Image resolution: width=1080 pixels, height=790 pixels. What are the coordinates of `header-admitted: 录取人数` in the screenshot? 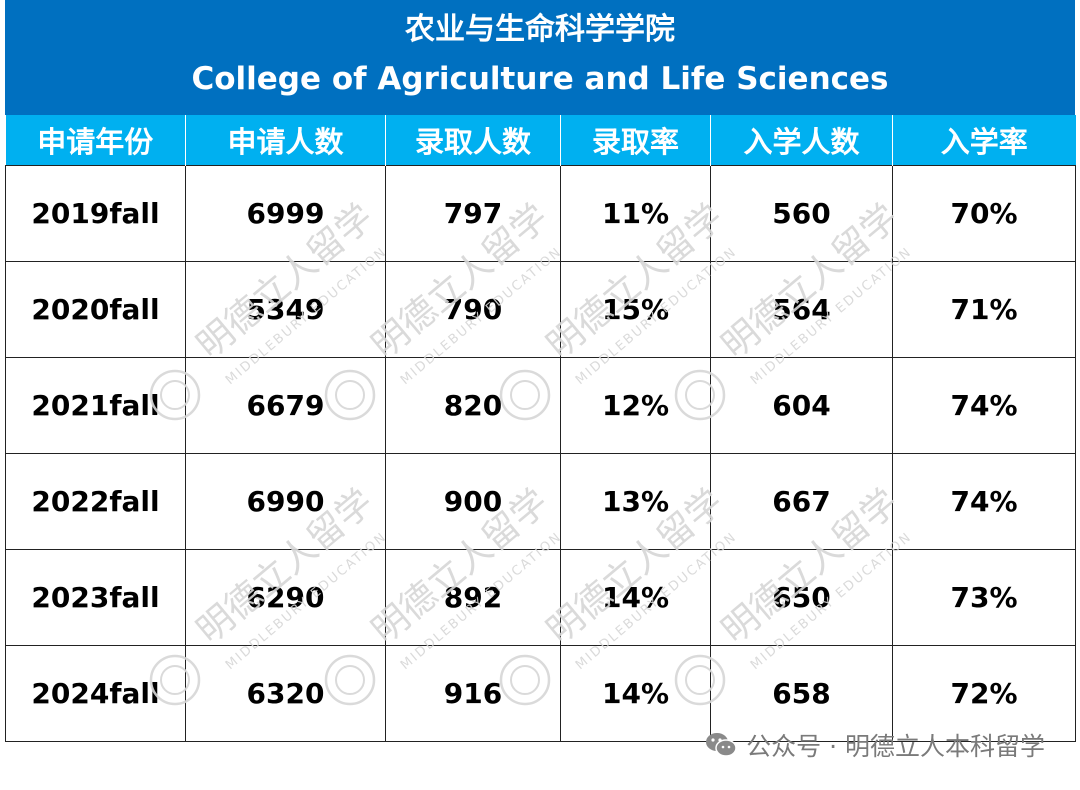 It's located at (473, 140).